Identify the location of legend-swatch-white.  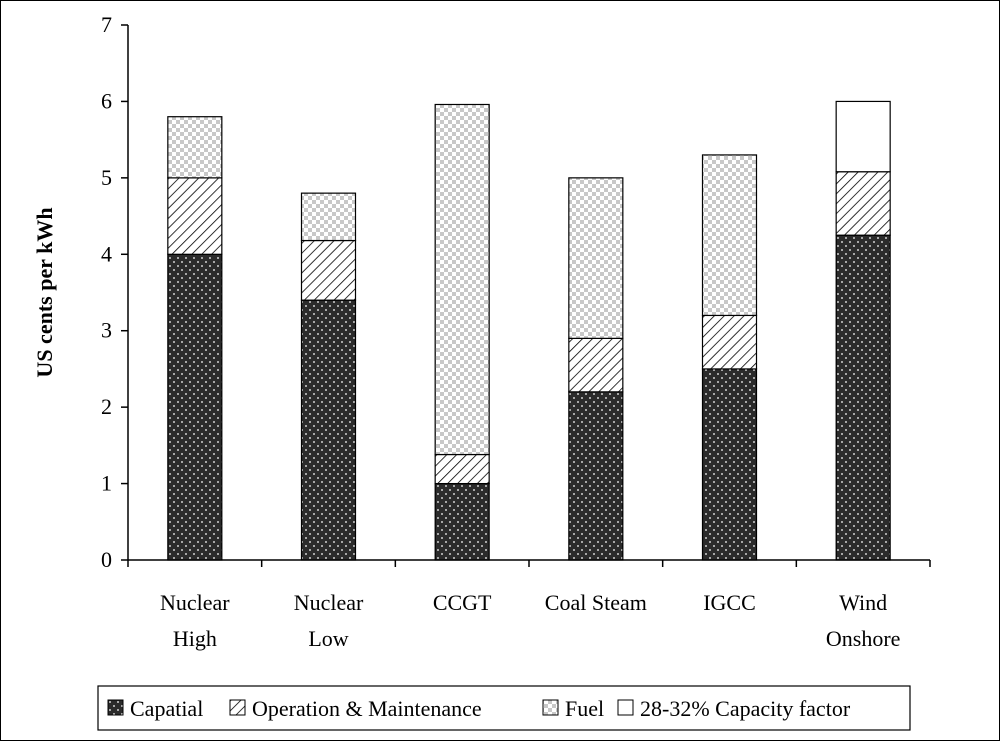
(625, 707).